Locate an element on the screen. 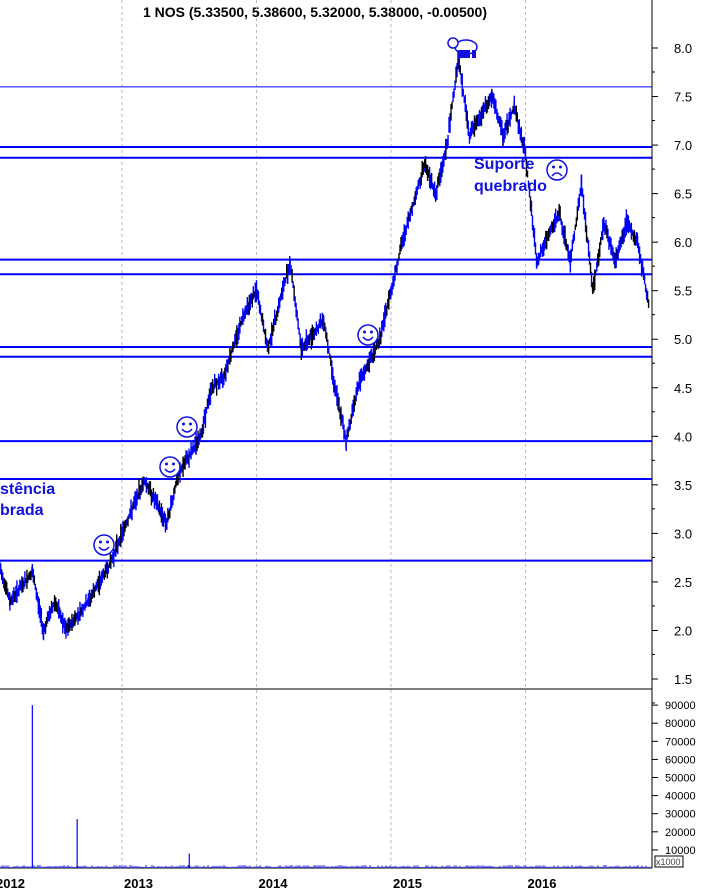 The height and width of the screenshot is (890, 702). volume-tick-label: 60000 is located at coordinates (680, 760).